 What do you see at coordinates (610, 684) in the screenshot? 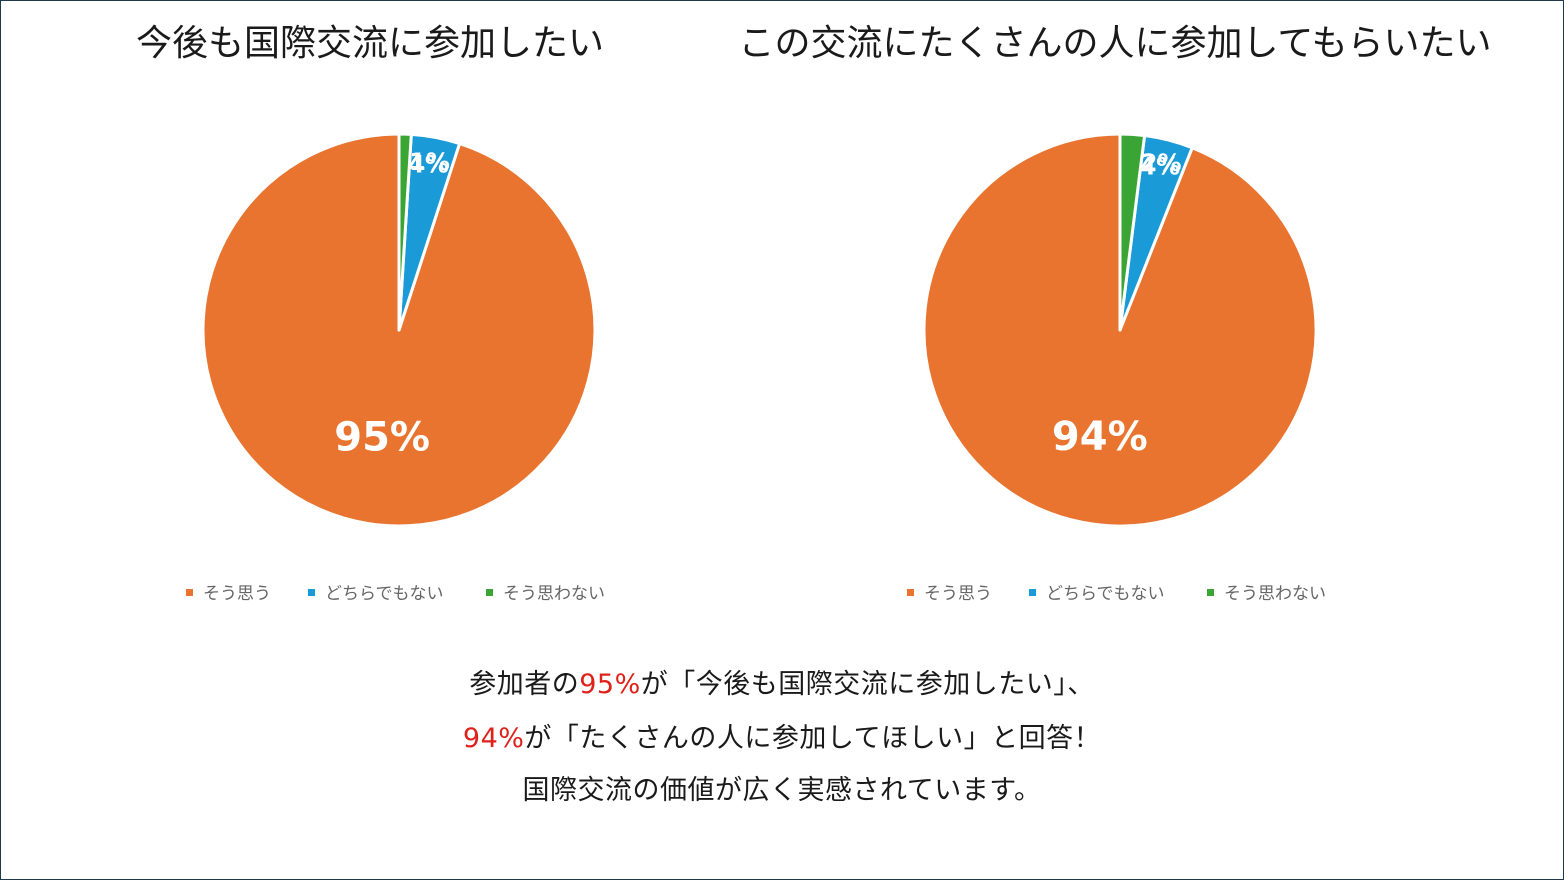
I see `summary-line-1-percent: 95%` at bounding box center [610, 684].